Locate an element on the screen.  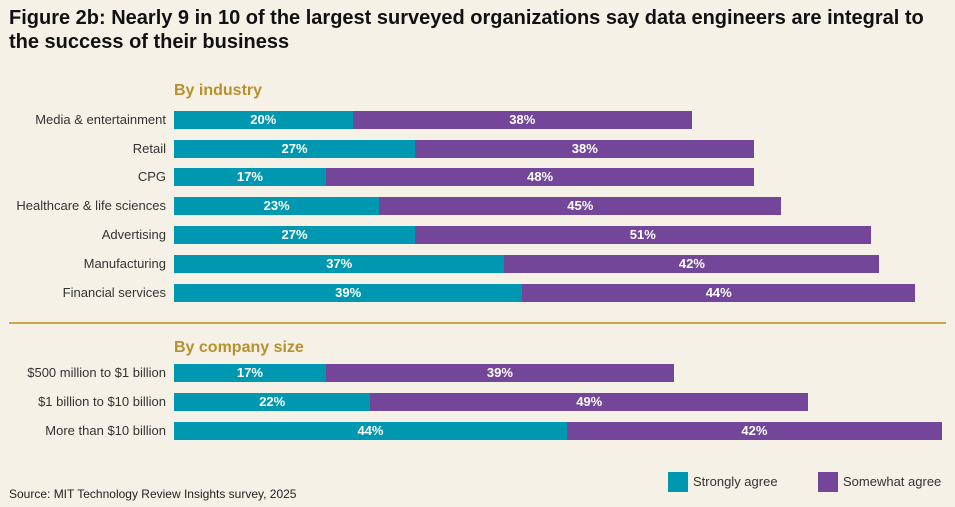
data-label: 49% is located at coordinates (589, 401).